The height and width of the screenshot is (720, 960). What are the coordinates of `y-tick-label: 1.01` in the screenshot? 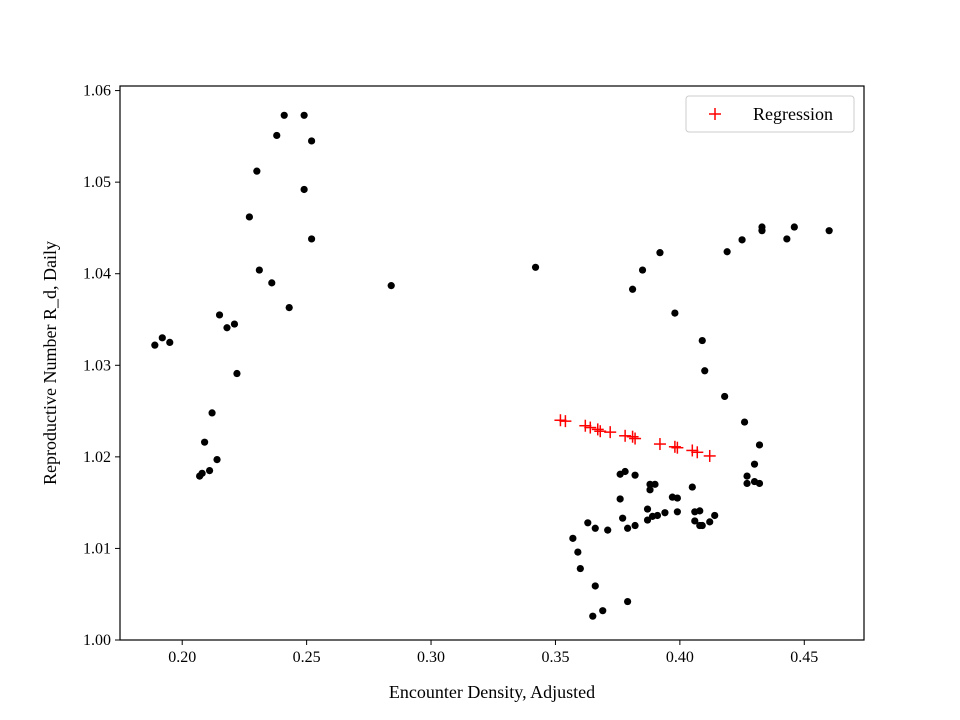 It's located at (97, 548).